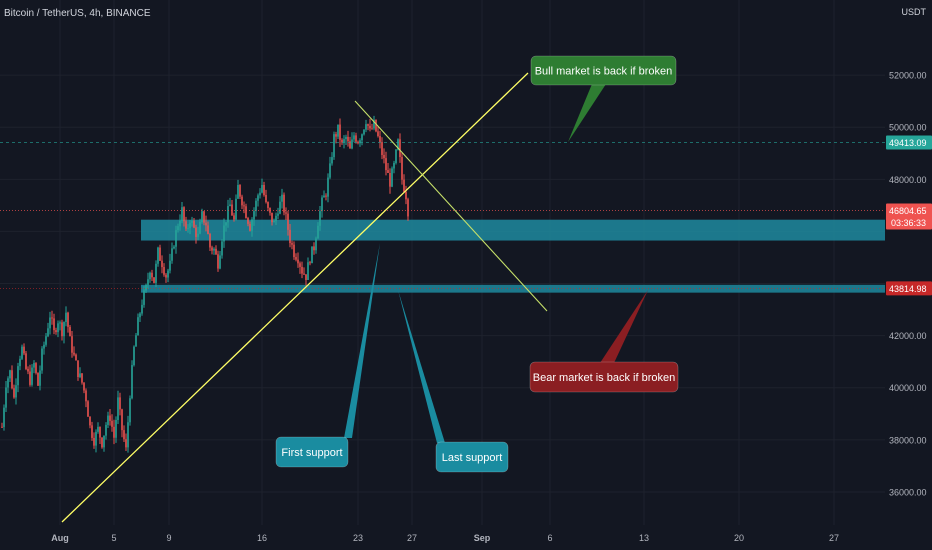 The image size is (932, 550). Describe the element at coordinates (113, 538) in the screenshot. I see `time-tick-label: 5` at that location.